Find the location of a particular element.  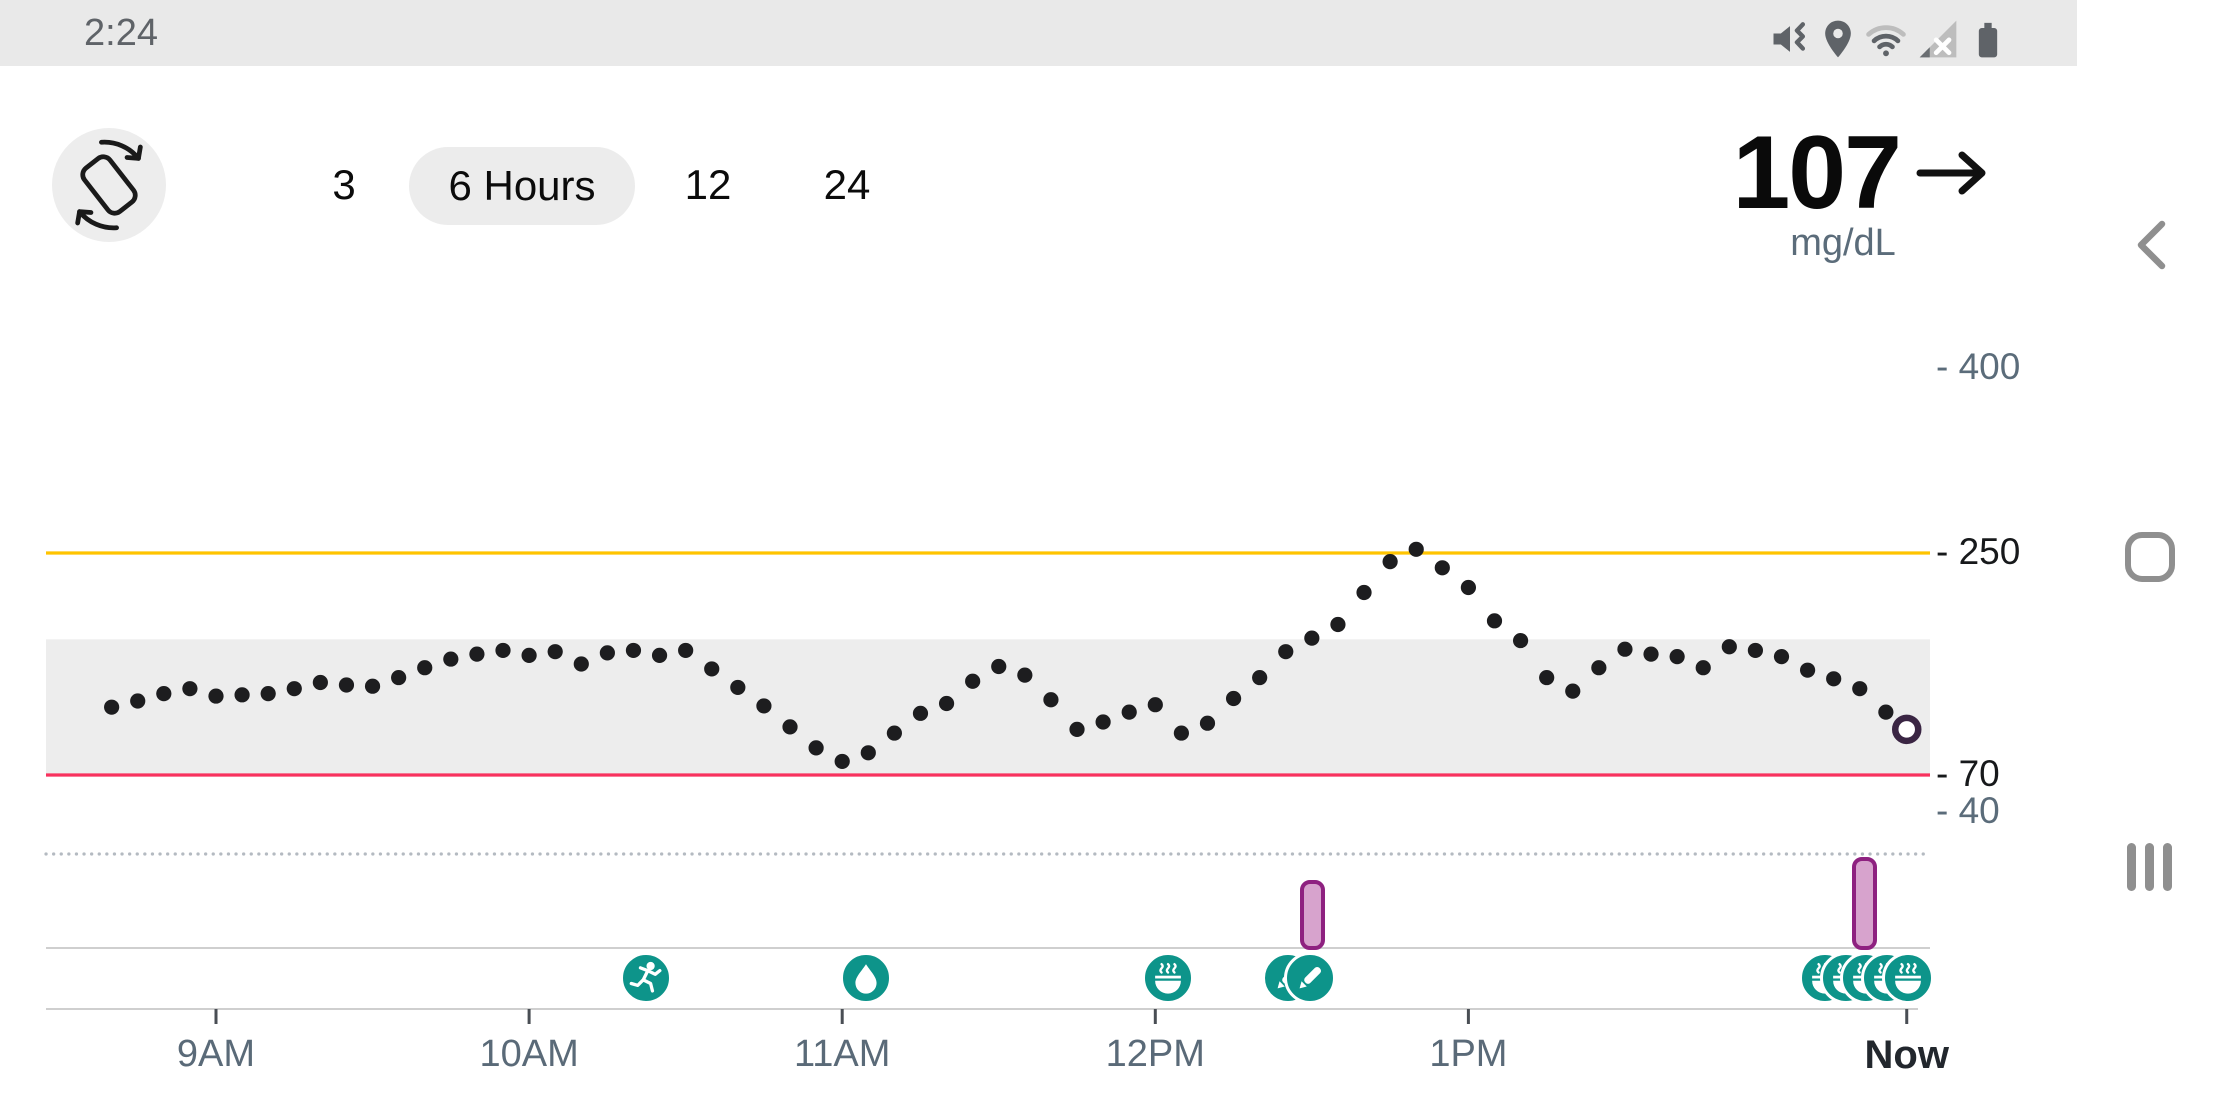

trend-steady-arrow-icon is located at coordinates (1951, 173).